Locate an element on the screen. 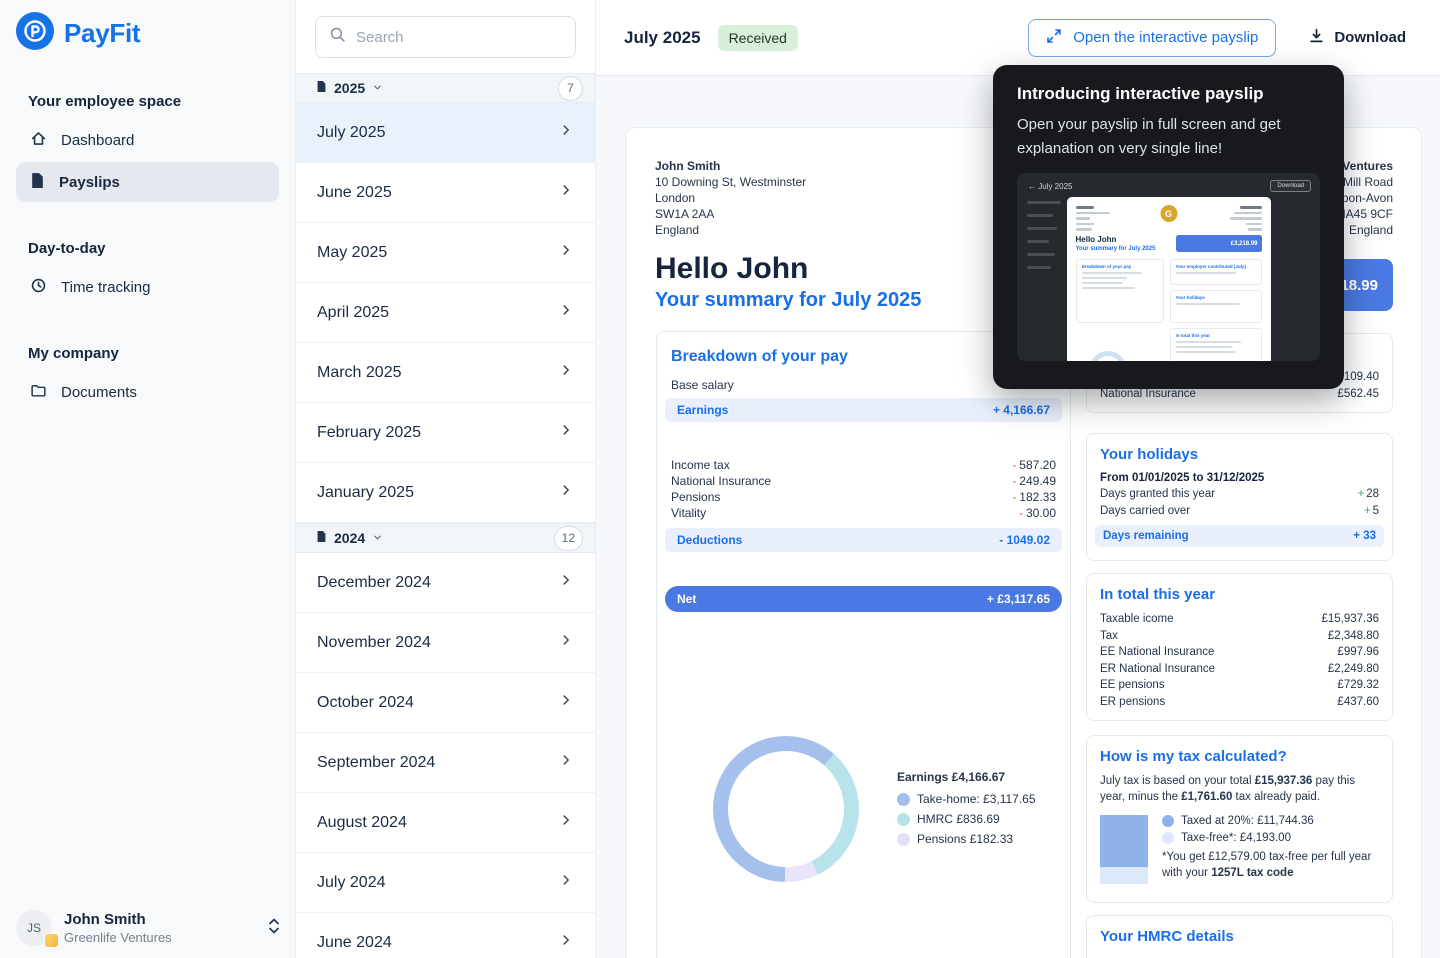 This screenshot has height=958, width=1440. payfit-logo: PayFit is located at coordinates (147, 27).